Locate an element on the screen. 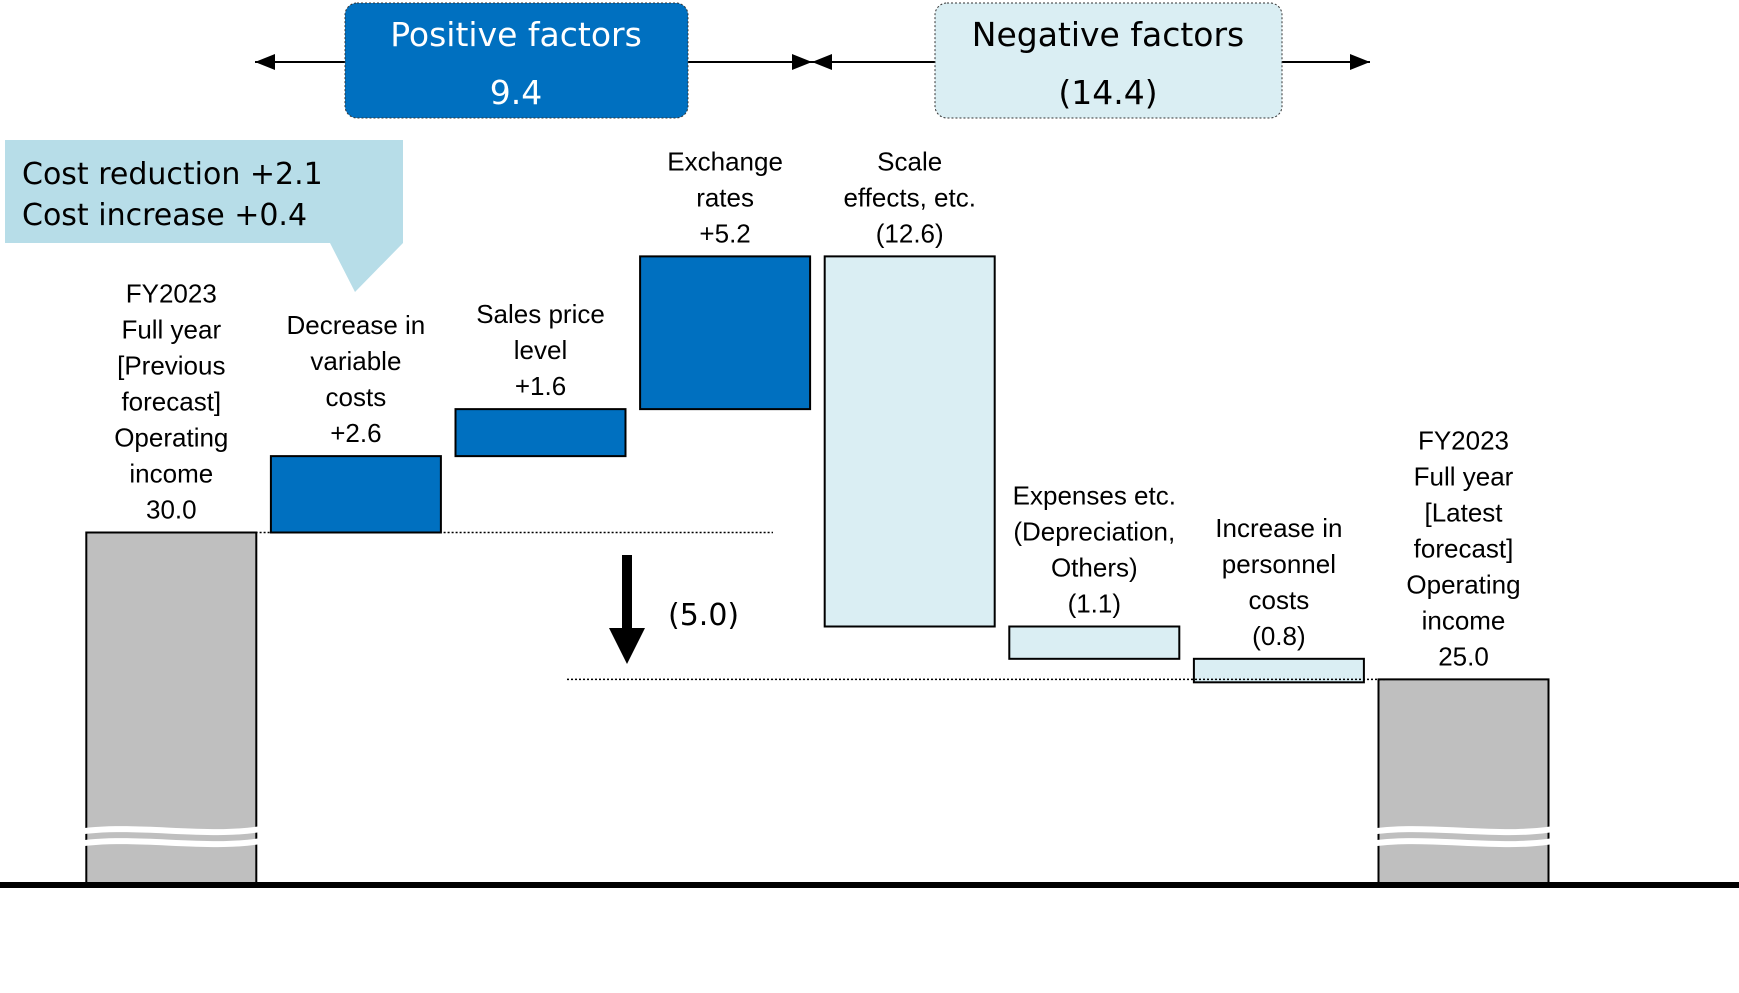 The height and width of the screenshot is (993, 1739). negative-value: (14.4) is located at coordinates (1107, 92).